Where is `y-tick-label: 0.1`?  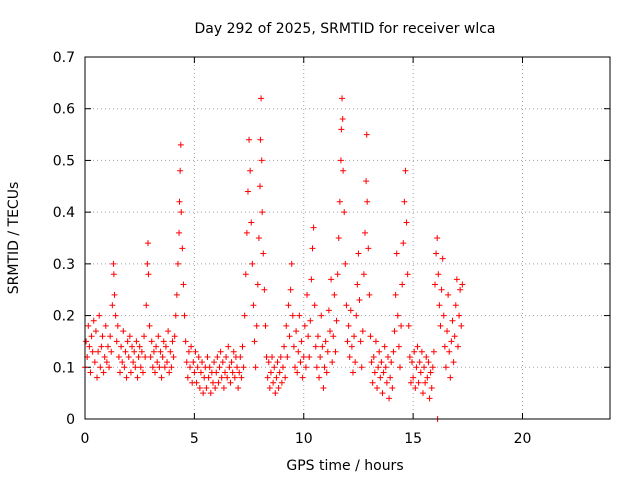
y-tick-label: 0.1 is located at coordinates (64, 368).